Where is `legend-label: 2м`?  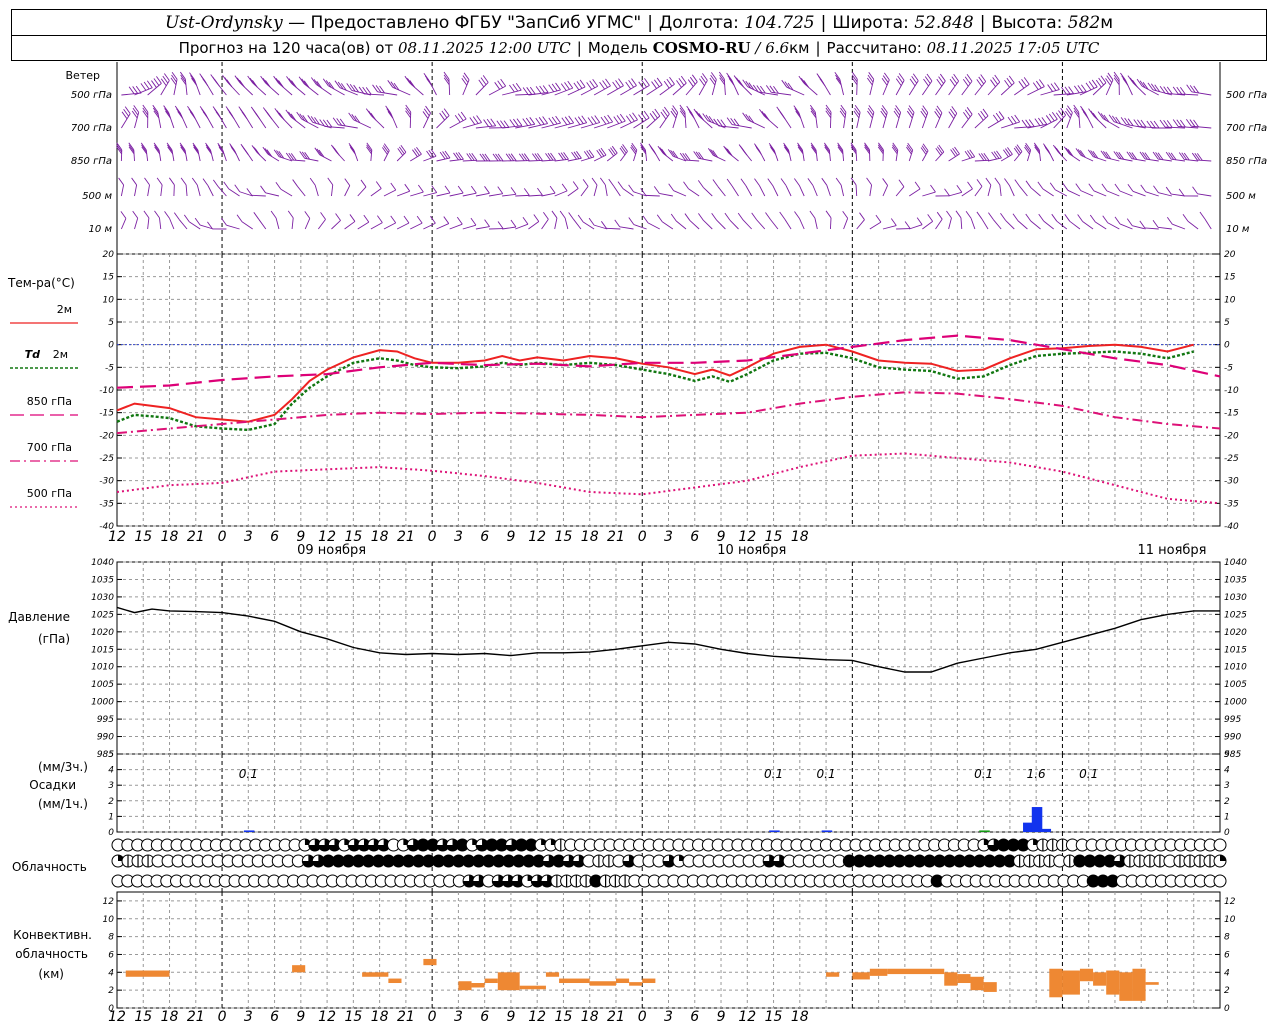 legend-label: 2м is located at coordinates (64, 309).